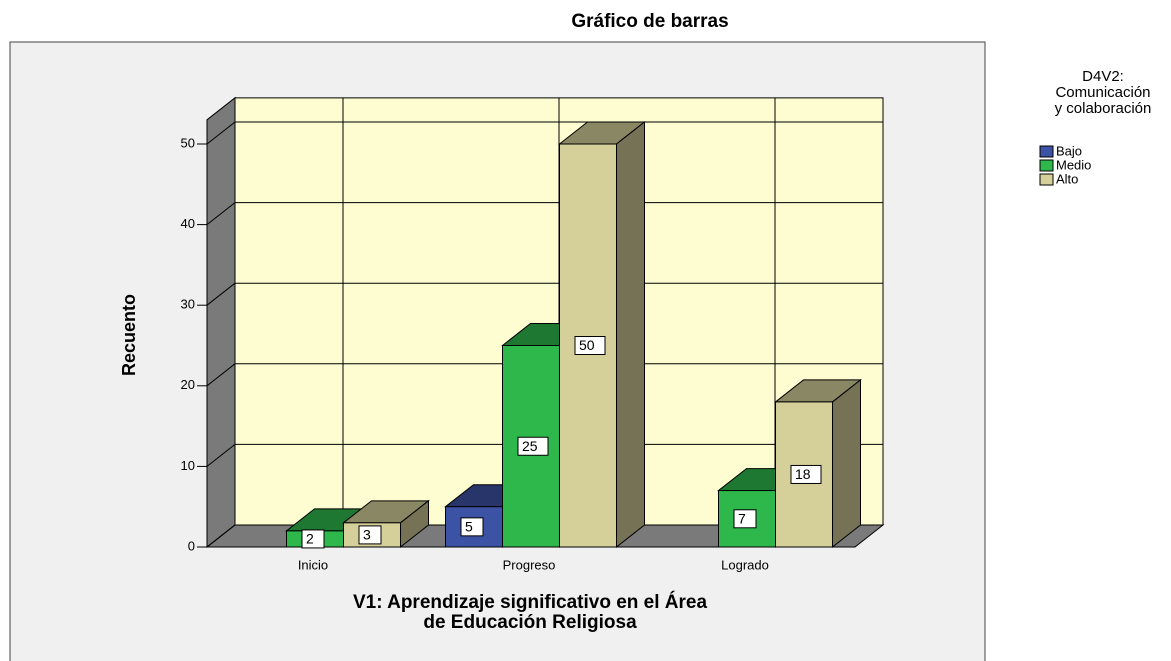 The width and height of the screenshot is (1171, 661). Describe the element at coordinates (310, 539) in the screenshot. I see `value-label: 2` at that location.